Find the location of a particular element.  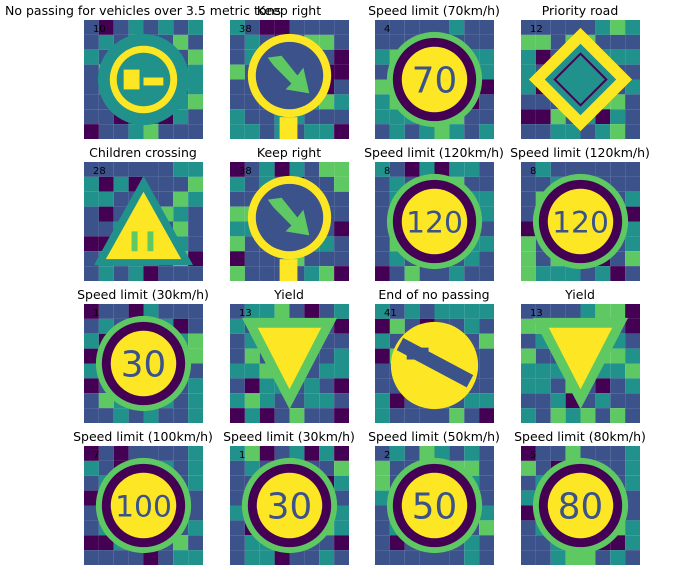

sign-image-children-crossing: 28 is located at coordinates (143, 221).